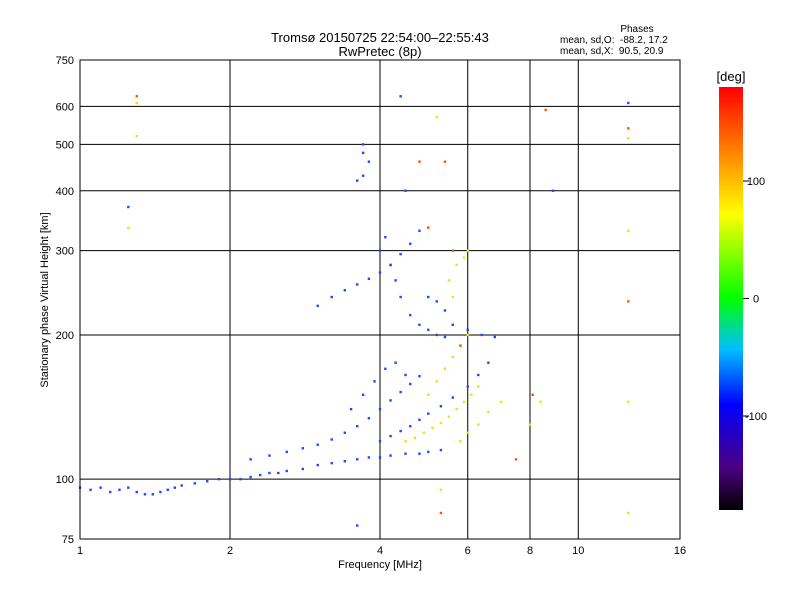  I want to click on colorbar-ticks: 100 0 -100, so click(755, 299).